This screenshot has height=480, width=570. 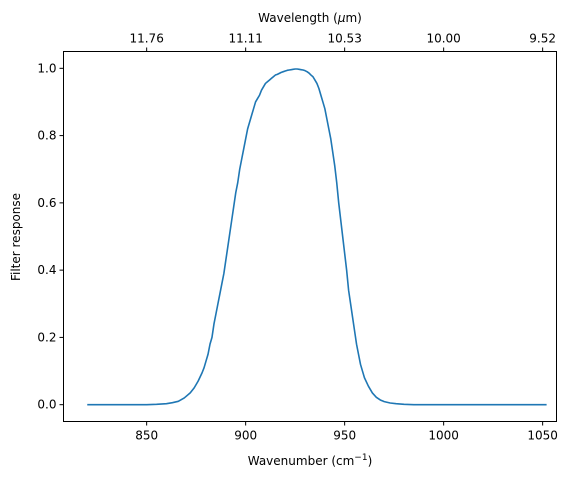 I want to click on x-axis-label: Wavenumber (cm−1), so click(x=310, y=460).